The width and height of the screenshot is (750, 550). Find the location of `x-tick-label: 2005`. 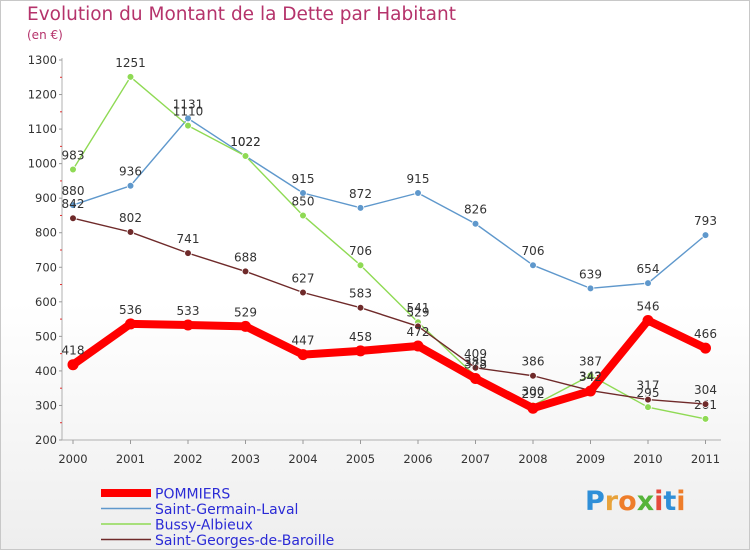

x-tick-label: 2005 is located at coordinates (360, 459).